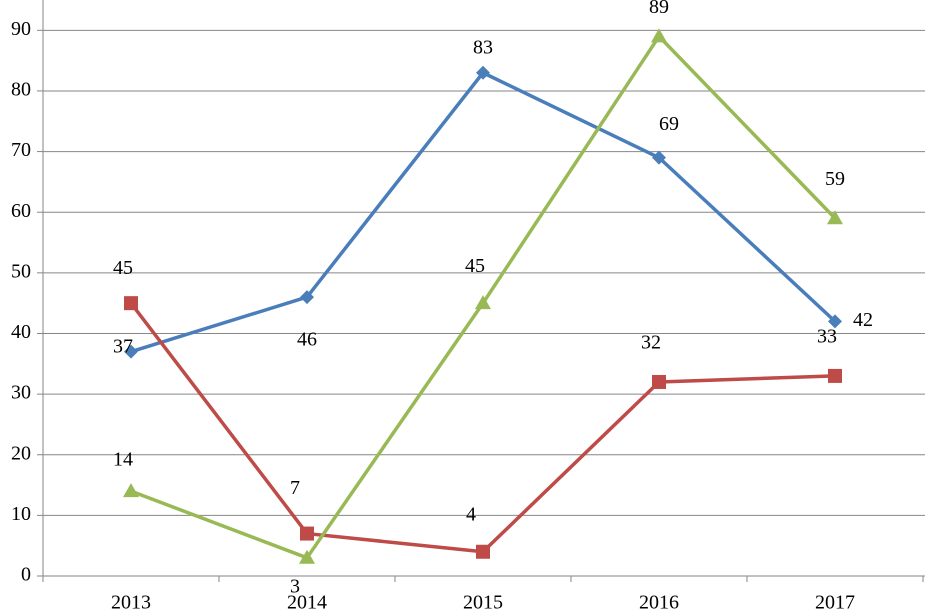 This screenshot has height=614, width=925. What do you see at coordinates (827, 337) in the screenshot?
I see `data-label: 33` at bounding box center [827, 337].